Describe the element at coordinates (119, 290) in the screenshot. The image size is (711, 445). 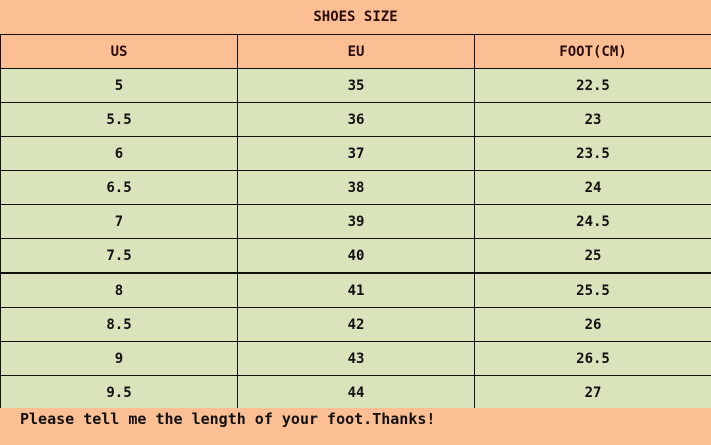
I see `cell-us: 8` at that location.